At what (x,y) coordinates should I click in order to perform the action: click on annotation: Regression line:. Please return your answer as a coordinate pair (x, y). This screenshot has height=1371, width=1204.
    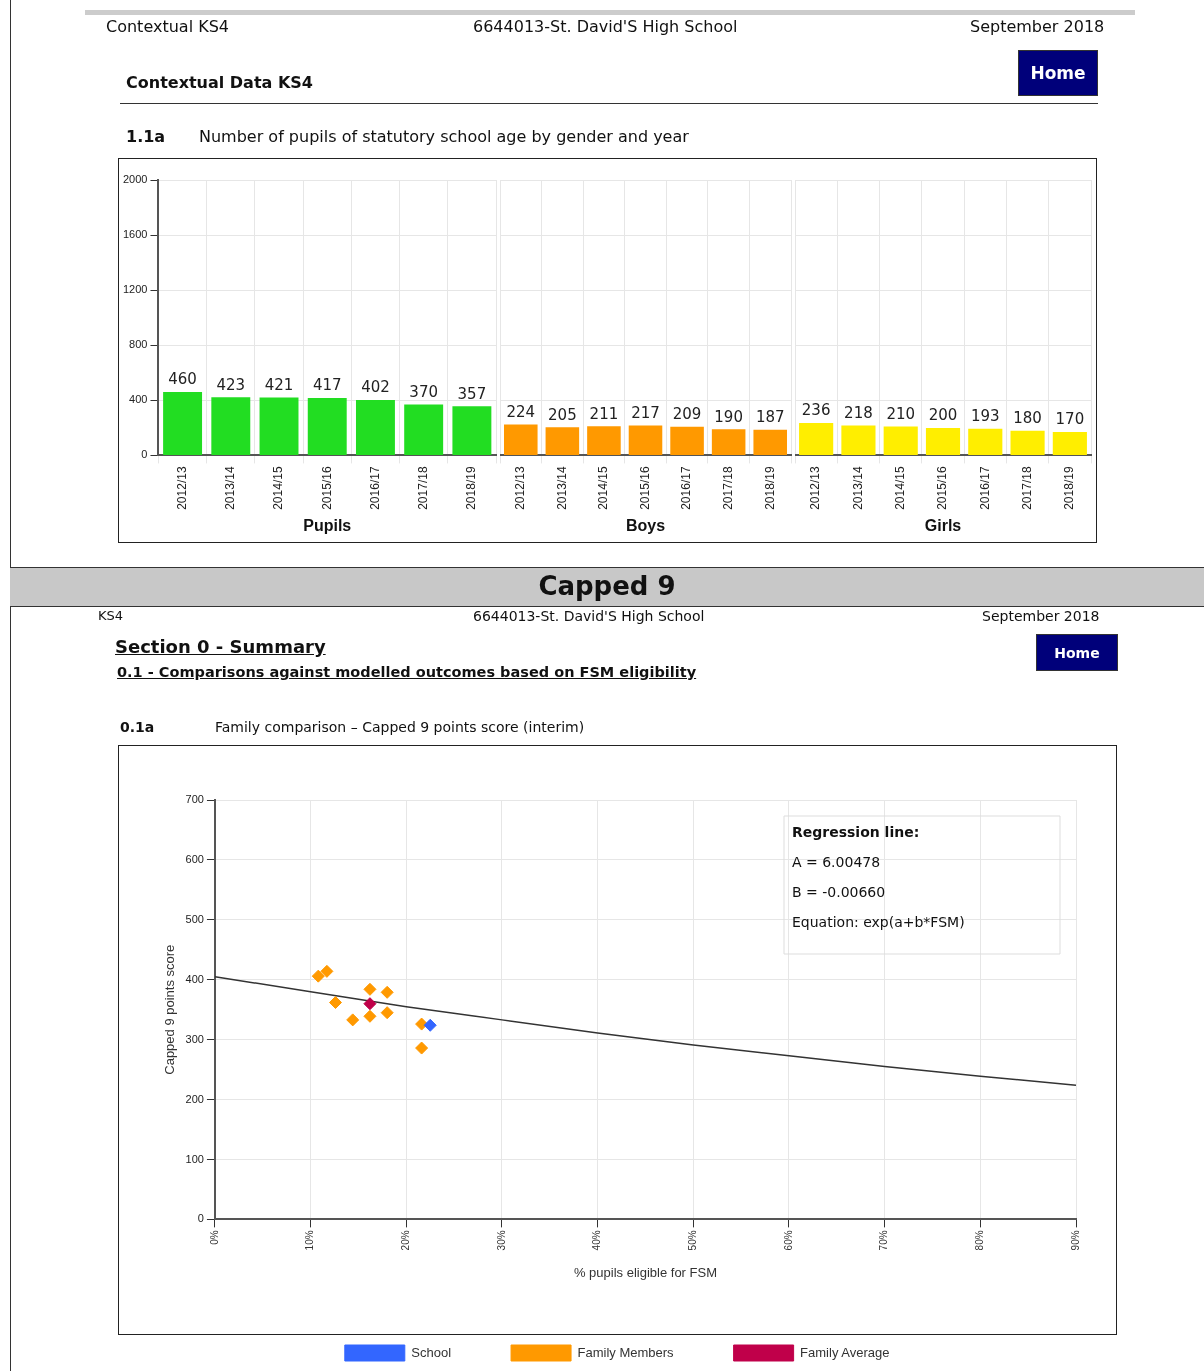
    Looking at the image, I should click on (856, 831).